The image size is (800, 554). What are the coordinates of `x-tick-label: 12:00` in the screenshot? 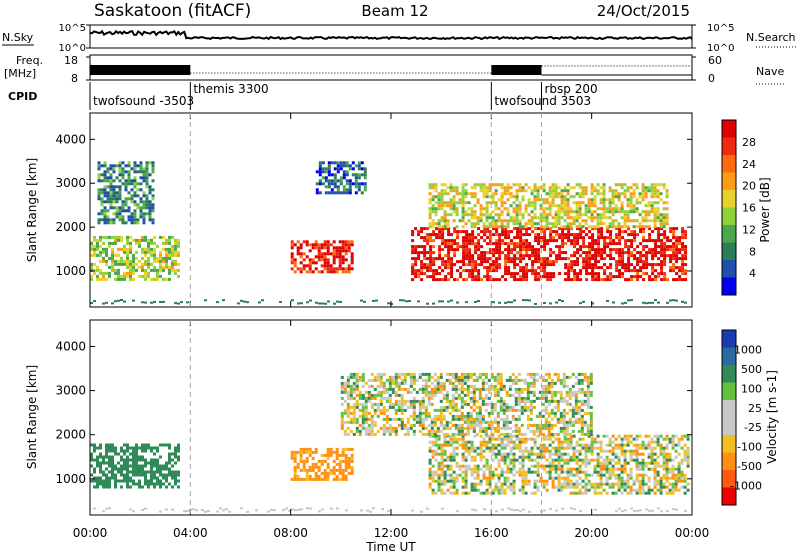 It's located at (391, 533).